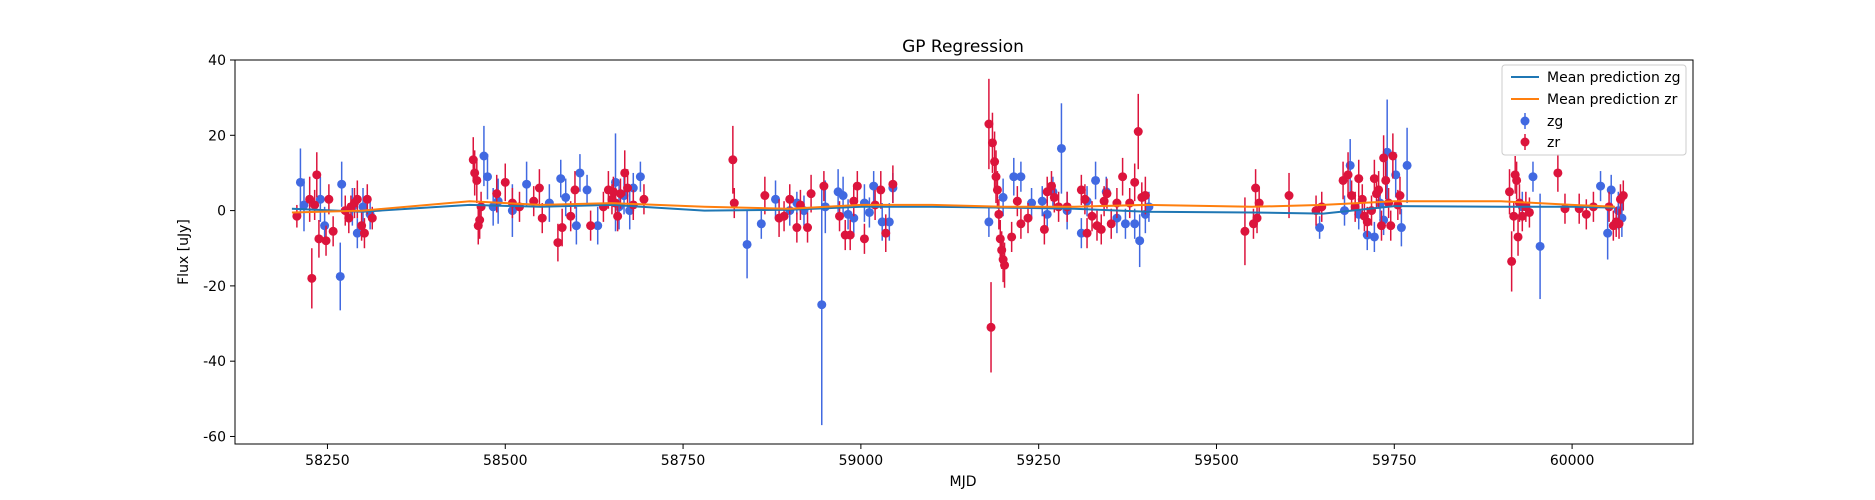 The height and width of the screenshot is (500, 1875). What do you see at coordinates (963, 482) in the screenshot?
I see `x-axis-label: MJD` at bounding box center [963, 482].